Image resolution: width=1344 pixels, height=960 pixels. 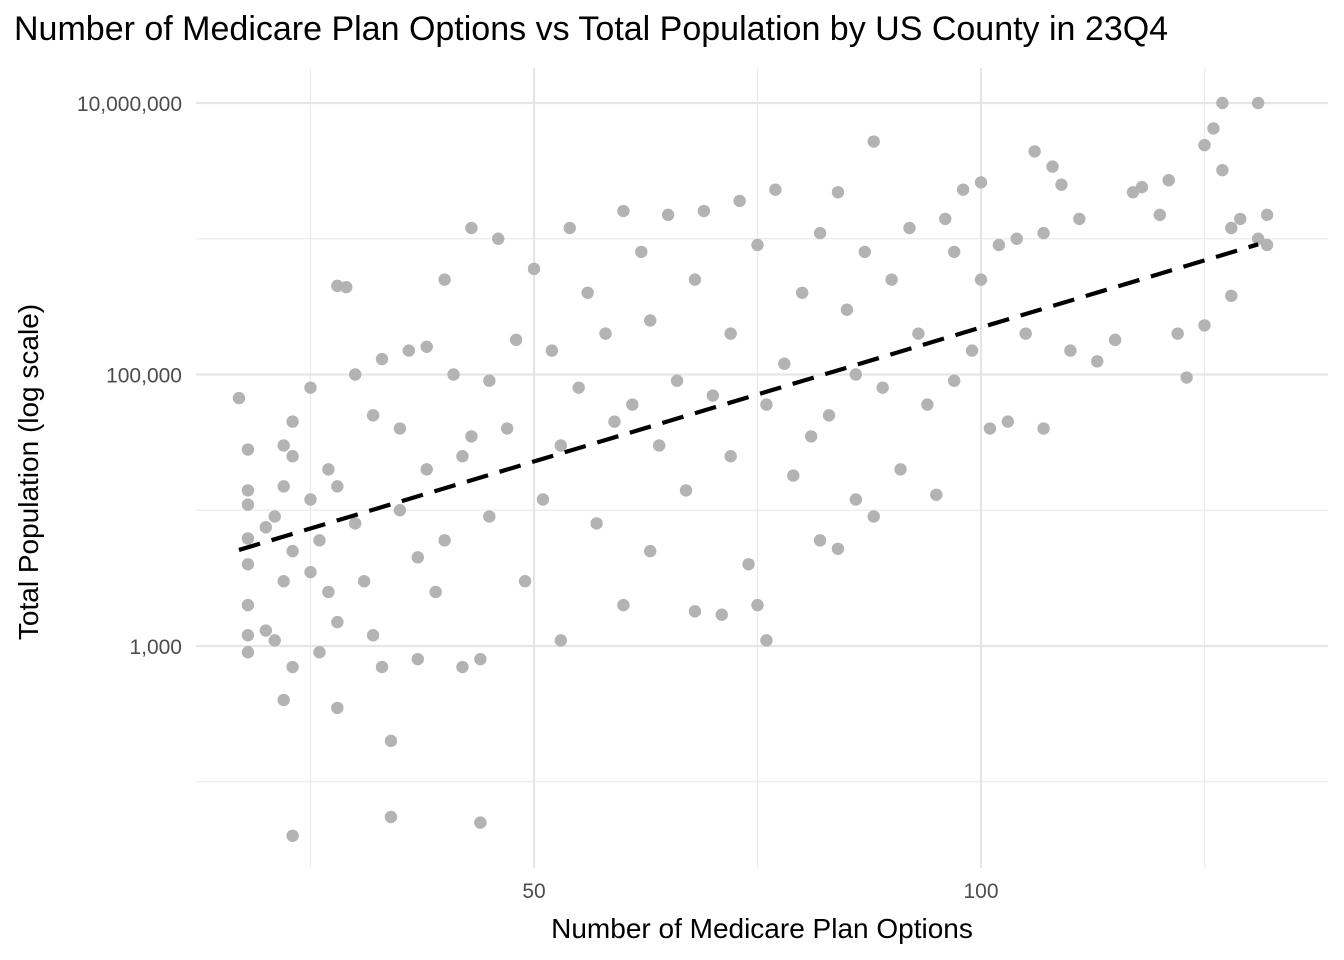 I want to click on y-axis-ticks: 1,000 100,000 10,000,000, so click(x=129, y=376).